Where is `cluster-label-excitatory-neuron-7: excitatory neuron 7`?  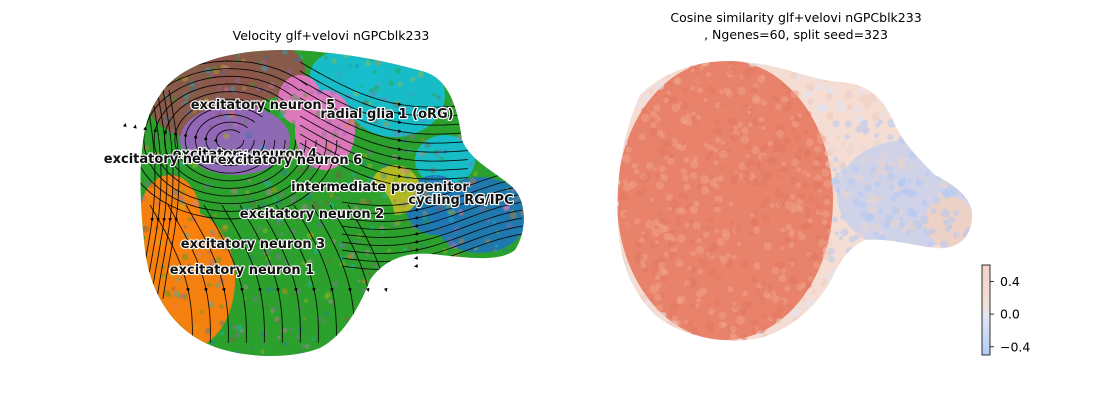 cluster-label-excitatory-neuron-7: excitatory neuron 7 is located at coordinates (176, 159).